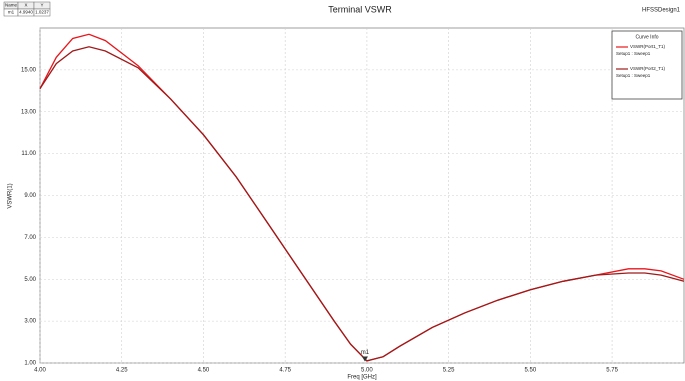 Image resolution: width=685 pixels, height=381 pixels. Describe the element at coordinates (646, 37) in the screenshot. I see `legend-title: Curve Info` at that location.